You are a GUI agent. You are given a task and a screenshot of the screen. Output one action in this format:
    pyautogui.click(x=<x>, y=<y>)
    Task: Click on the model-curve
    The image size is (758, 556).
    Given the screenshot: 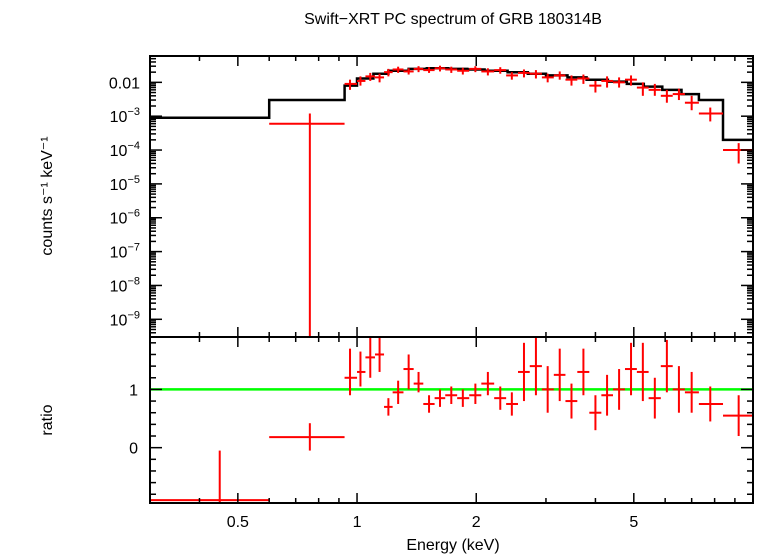 What is the action you would take?
    pyautogui.click(x=451, y=104)
    